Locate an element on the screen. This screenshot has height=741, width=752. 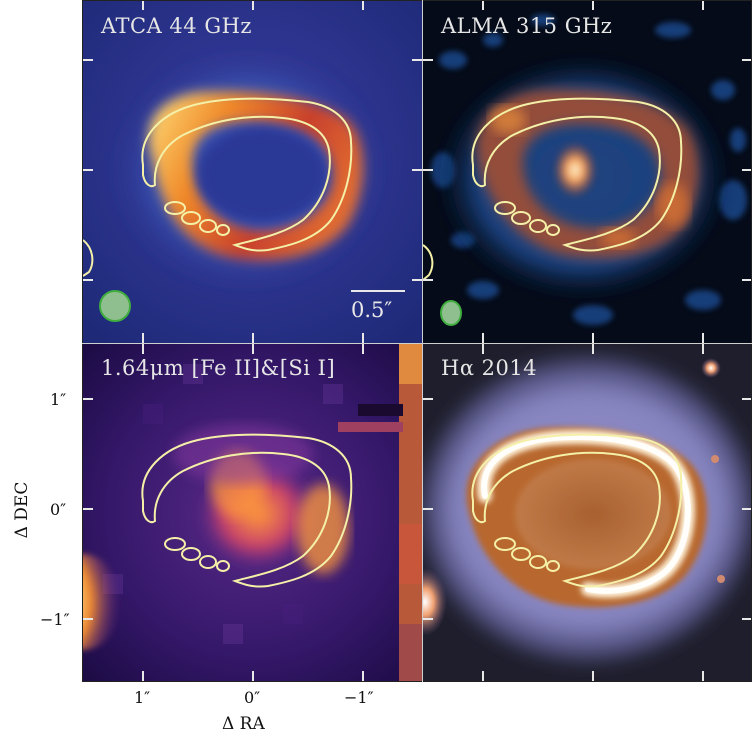
beam-ellipse is located at coordinates (115, 306).